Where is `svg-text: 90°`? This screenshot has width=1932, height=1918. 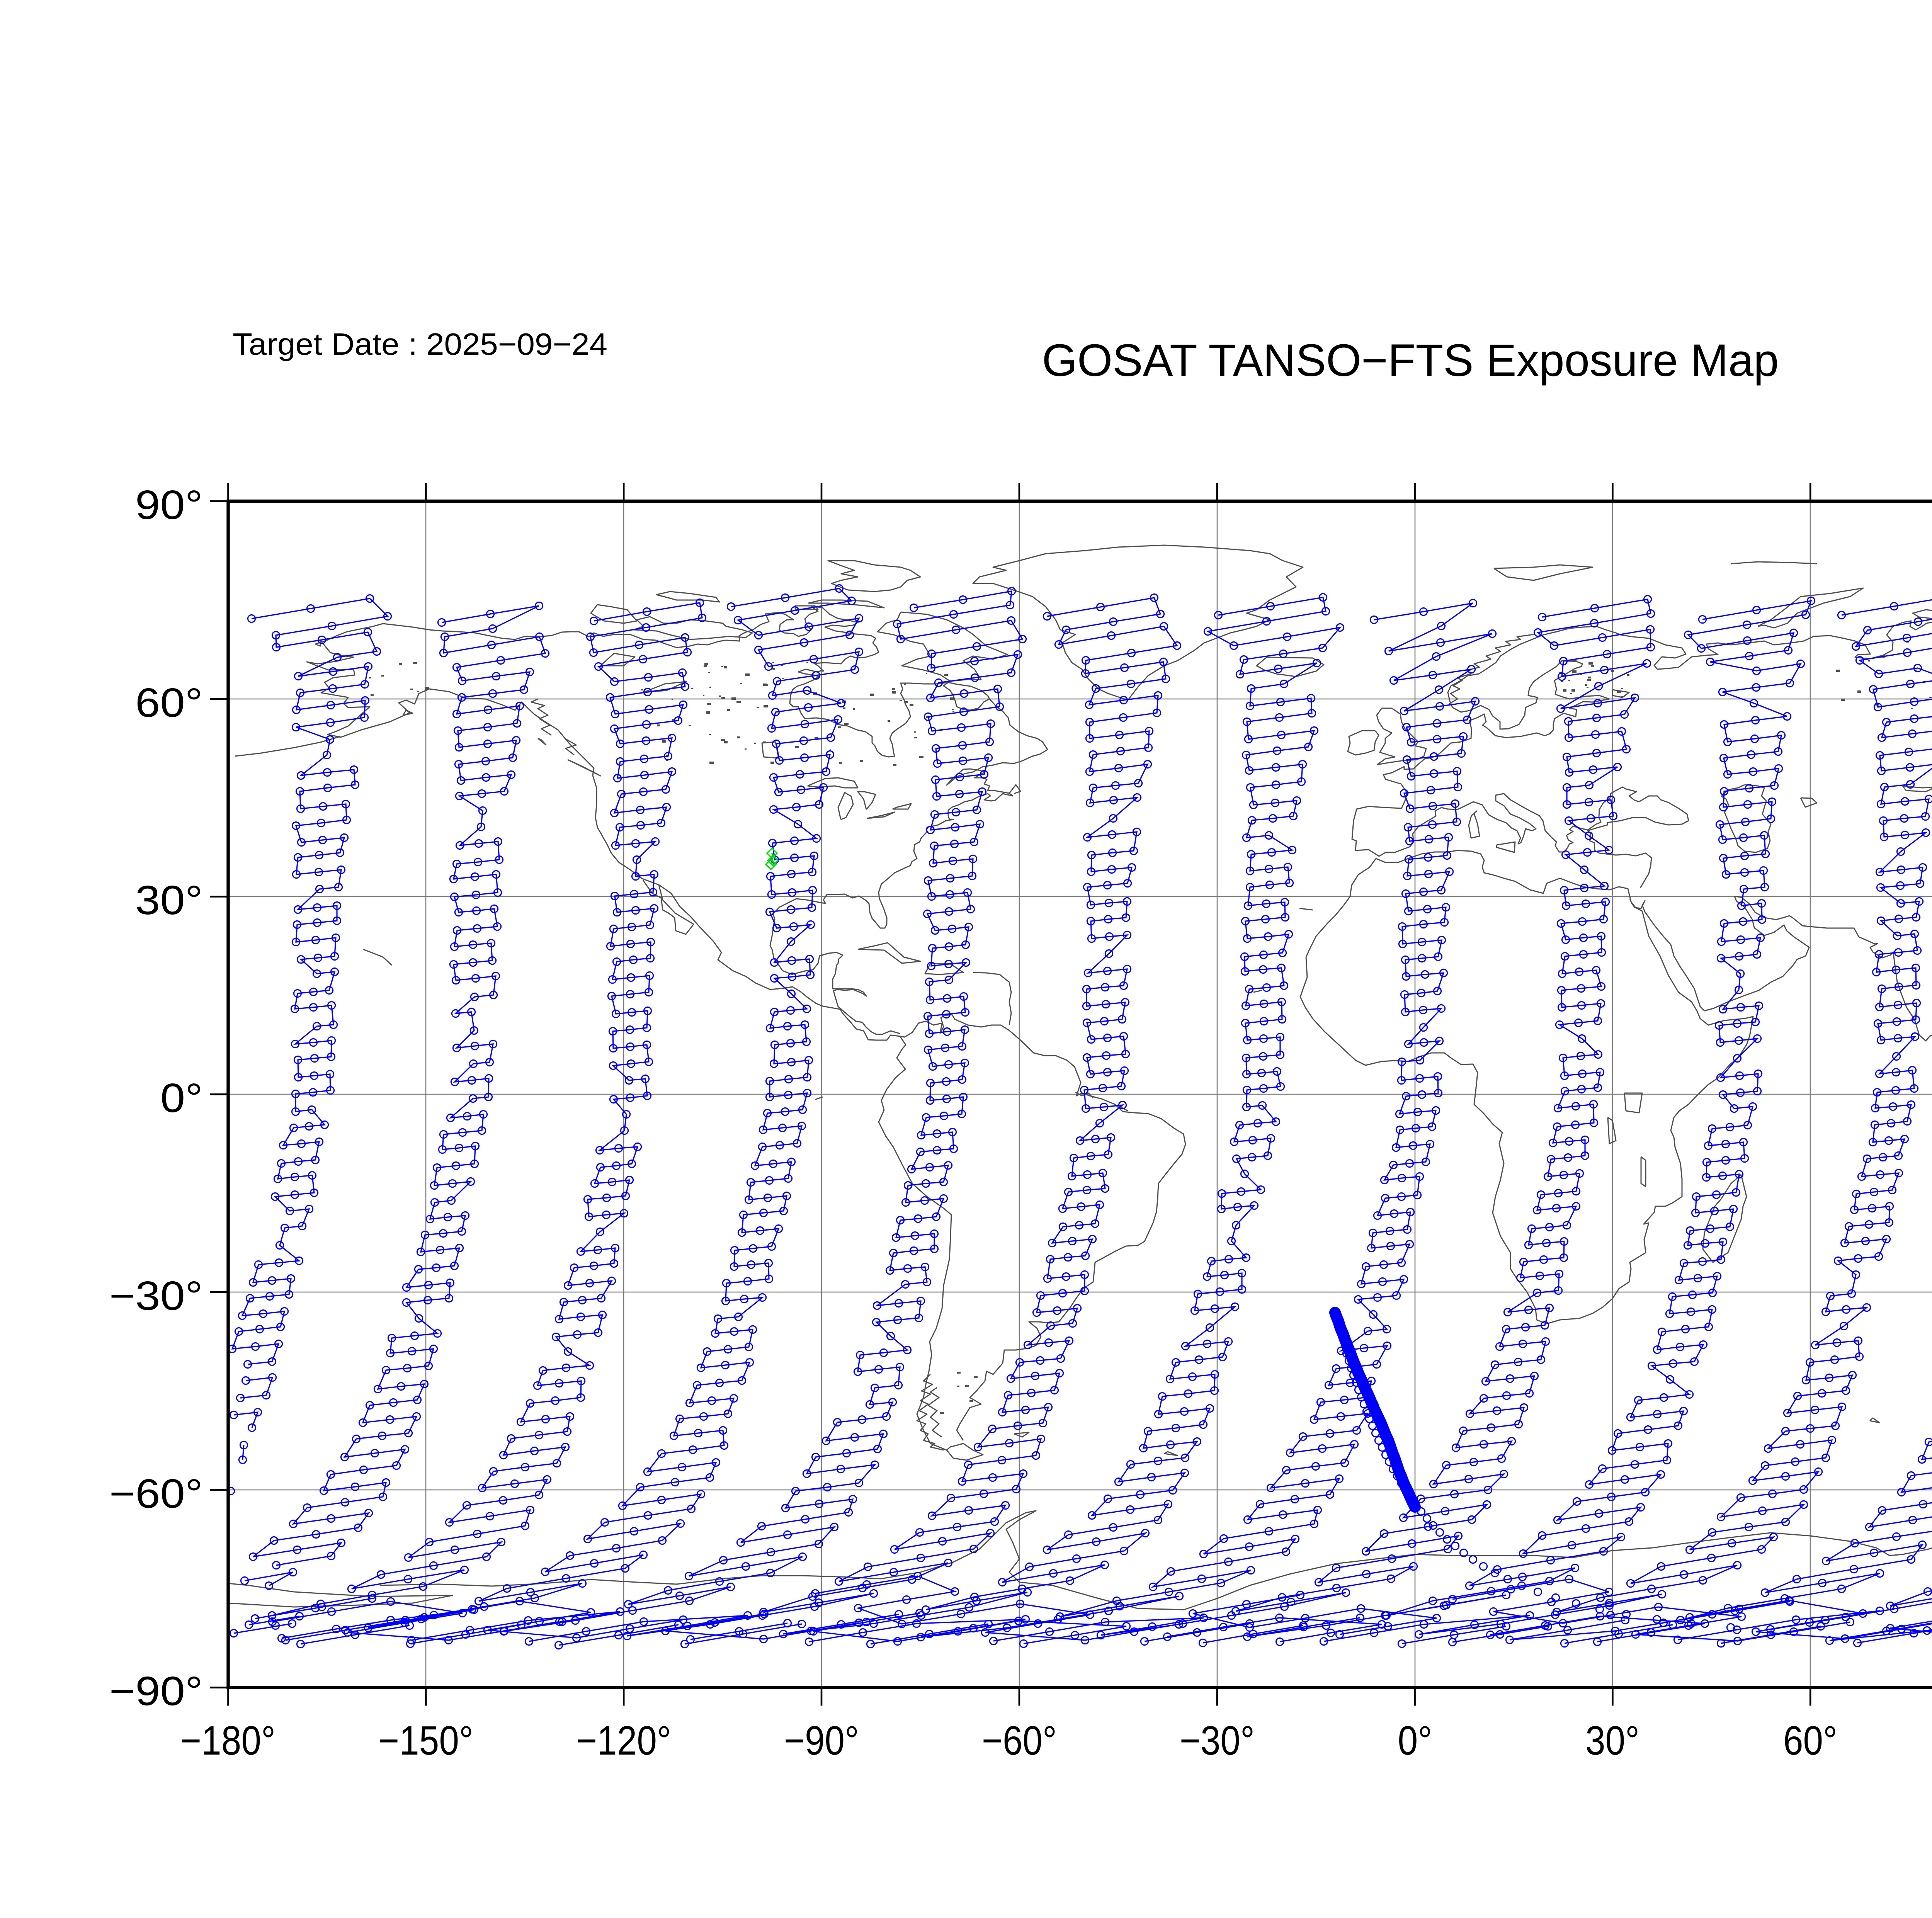
svg-text: 90° is located at coordinates (169, 505).